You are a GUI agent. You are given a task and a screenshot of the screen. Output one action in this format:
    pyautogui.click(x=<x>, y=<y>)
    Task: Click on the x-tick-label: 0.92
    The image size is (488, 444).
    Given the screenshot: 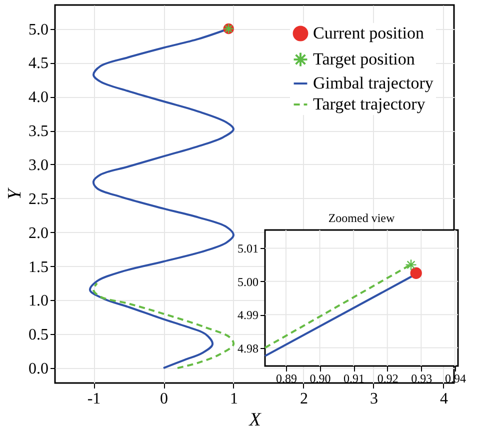 What is the action you would take?
    pyautogui.click(x=387, y=379)
    